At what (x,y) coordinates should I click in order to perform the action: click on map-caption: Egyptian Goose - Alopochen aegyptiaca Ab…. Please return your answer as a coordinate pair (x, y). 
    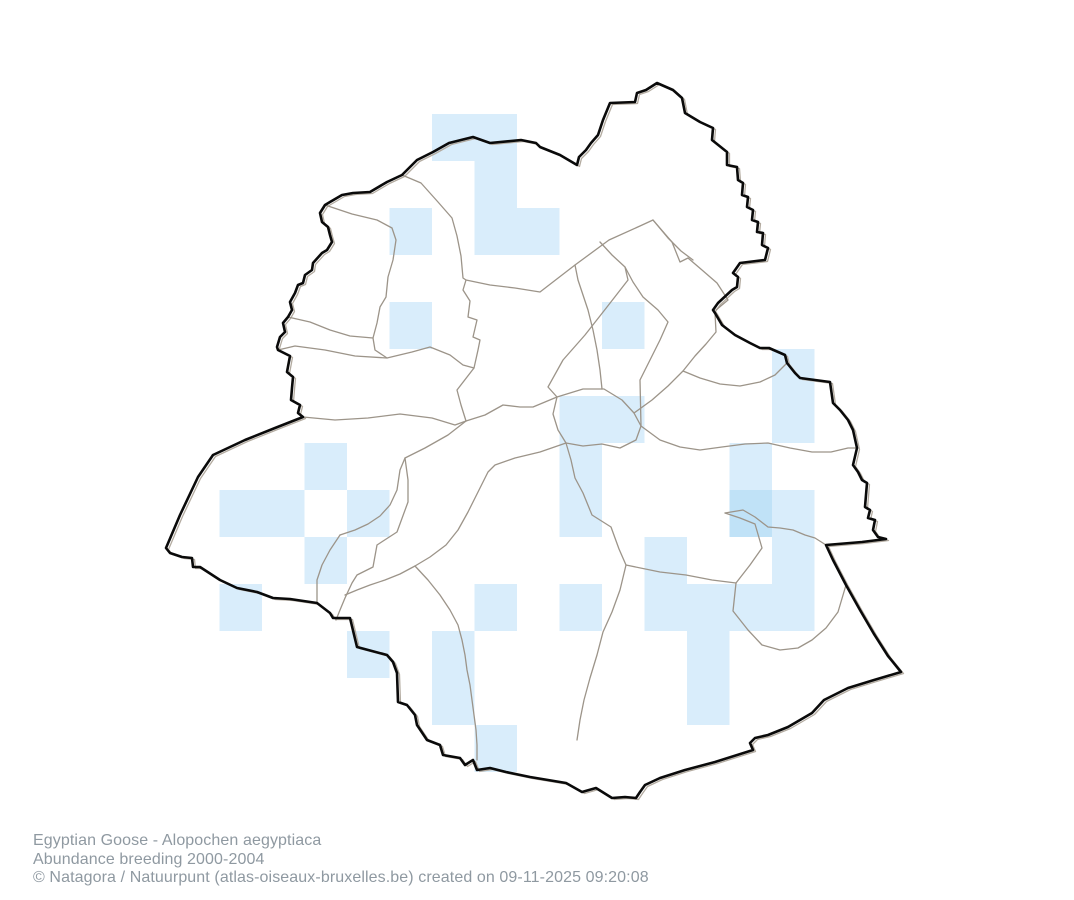
    Looking at the image, I should click on (341, 860).